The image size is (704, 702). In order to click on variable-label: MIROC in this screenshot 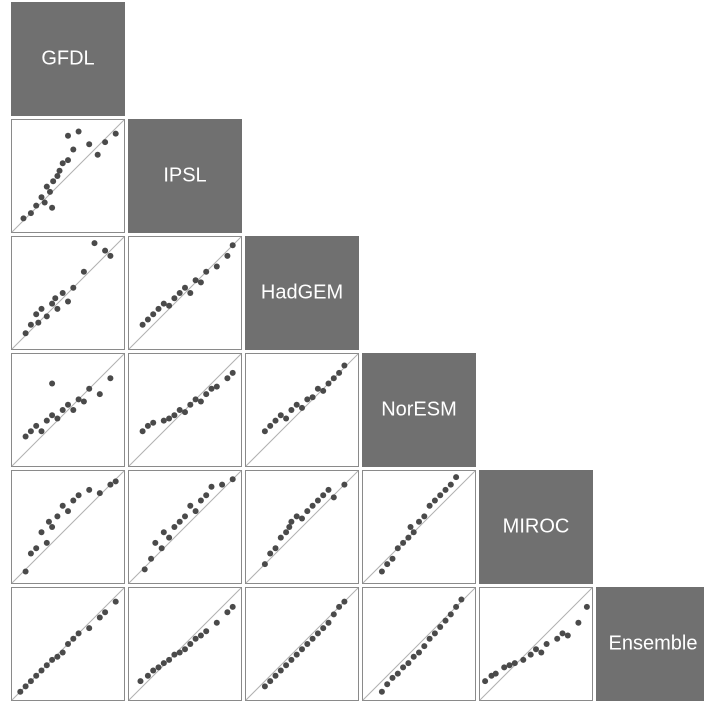, I will do `click(536, 526)`.